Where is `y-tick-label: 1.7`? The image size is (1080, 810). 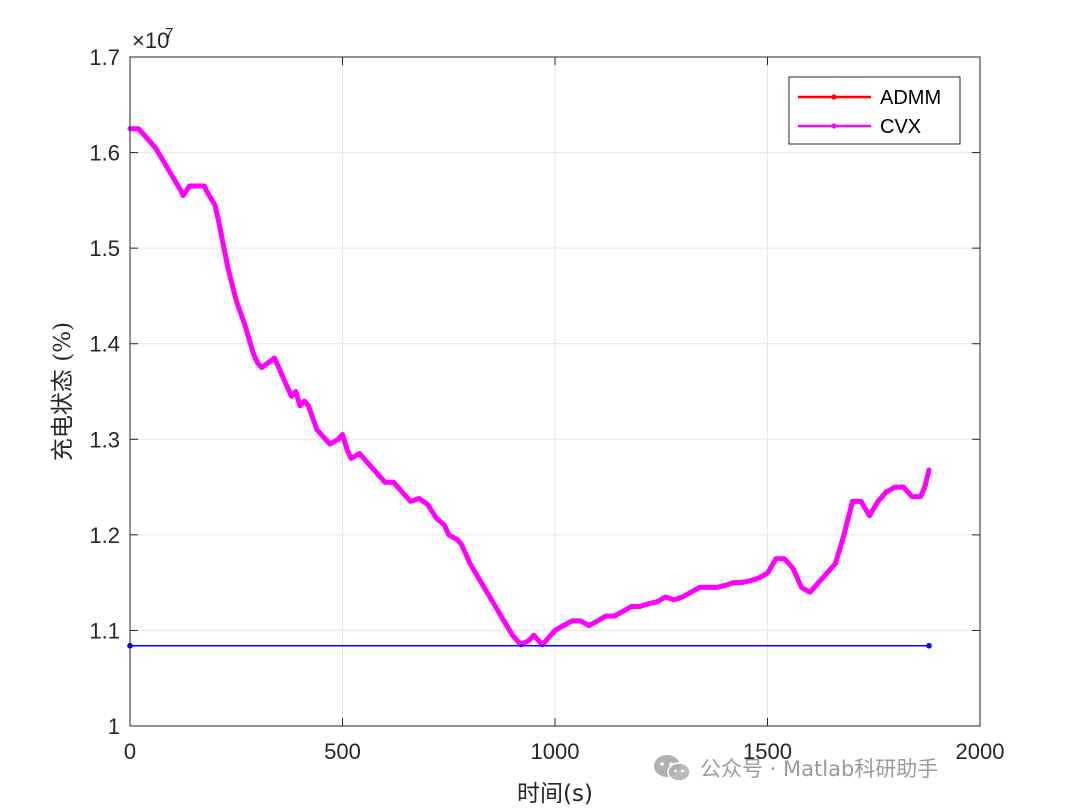 y-tick-label: 1.7 is located at coordinates (104, 57).